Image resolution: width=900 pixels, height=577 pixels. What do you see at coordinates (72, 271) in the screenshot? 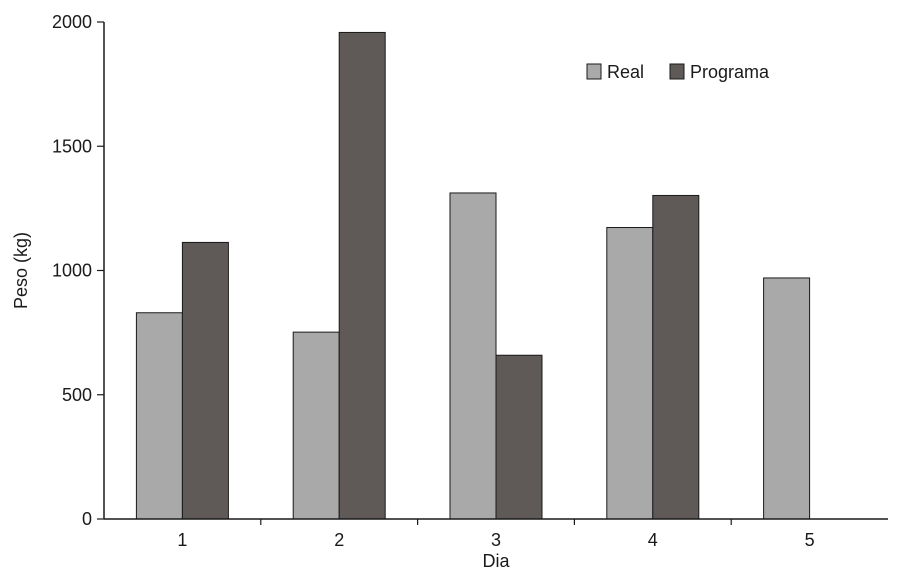
I see `y-tick-label-1000: 1000` at bounding box center [72, 271].